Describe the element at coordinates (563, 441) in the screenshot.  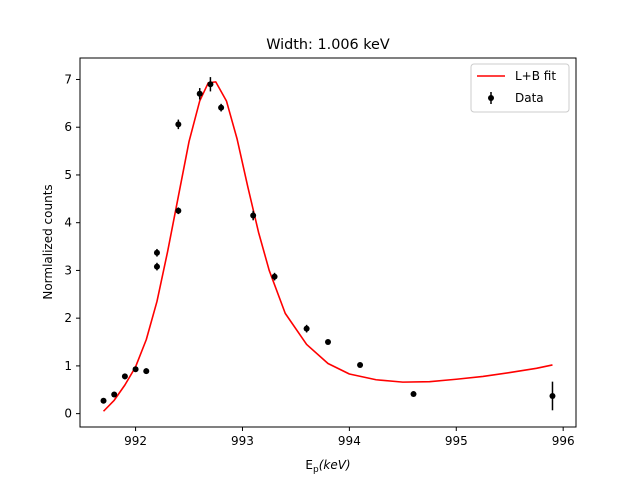
I see `x-tick-label: 996` at that location.